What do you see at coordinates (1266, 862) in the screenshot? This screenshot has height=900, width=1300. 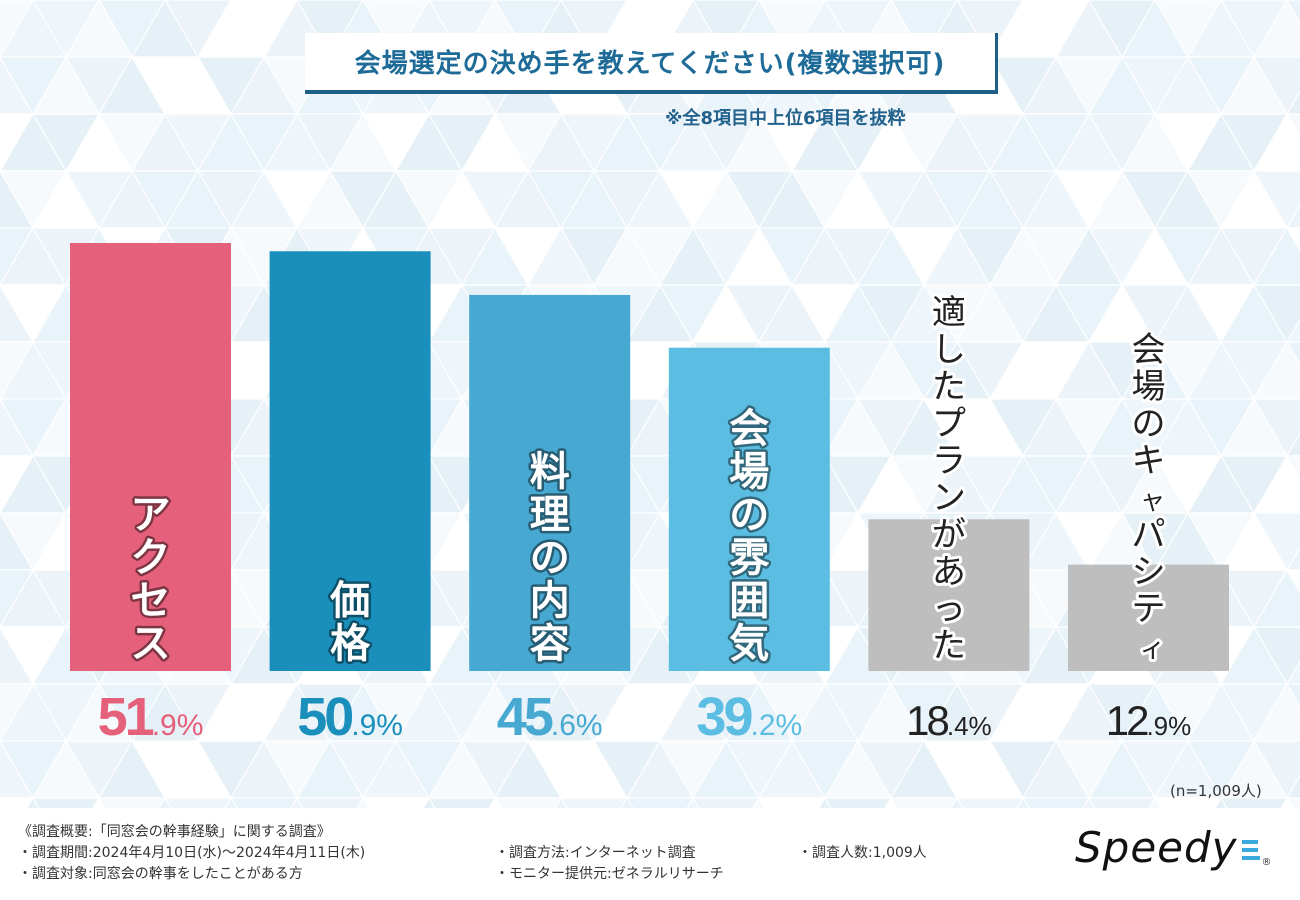 I see `registered-mark: ®` at bounding box center [1266, 862].